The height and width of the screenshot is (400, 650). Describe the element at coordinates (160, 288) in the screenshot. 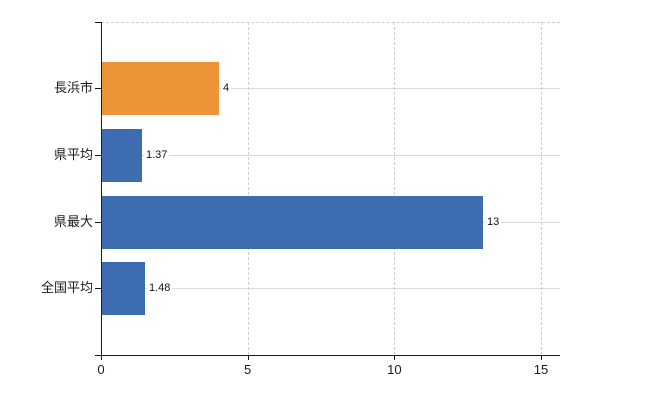

I see `value-label: 1.48` at that location.